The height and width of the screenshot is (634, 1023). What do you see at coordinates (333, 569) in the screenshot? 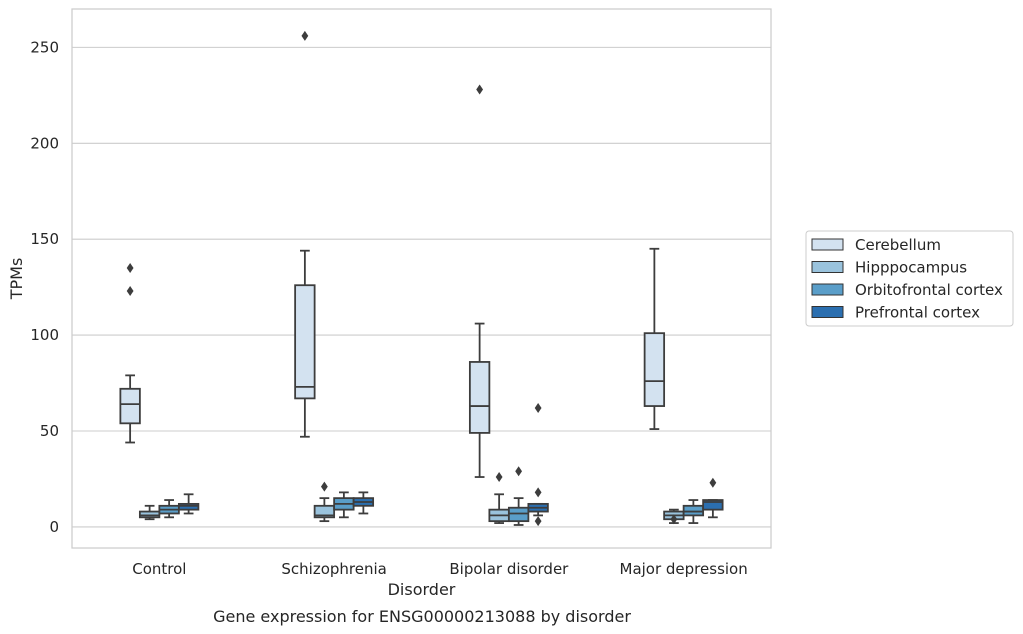
I see `x-tick-label: Schizophrenia` at bounding box center [333, 569].